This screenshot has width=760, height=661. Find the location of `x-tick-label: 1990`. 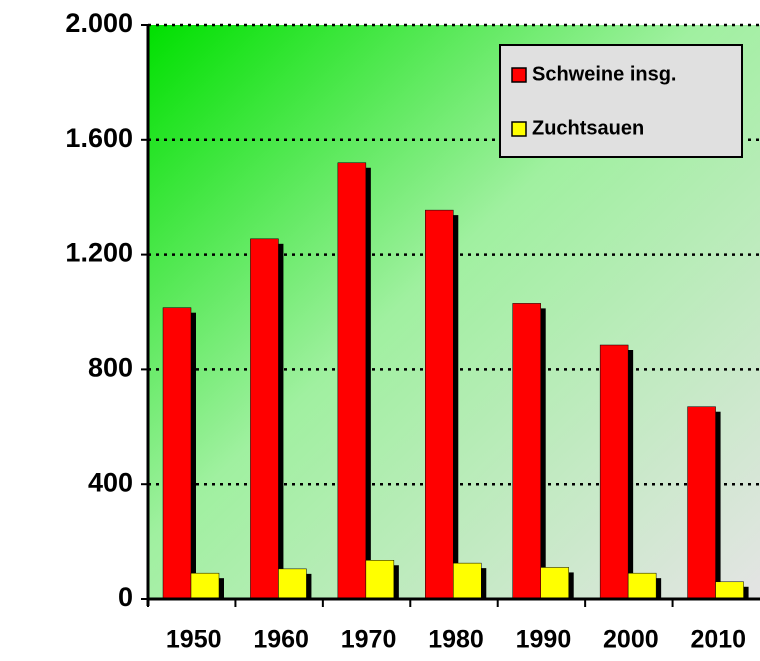

x-tick-label: 1990 is located at coordinates (544, 640).